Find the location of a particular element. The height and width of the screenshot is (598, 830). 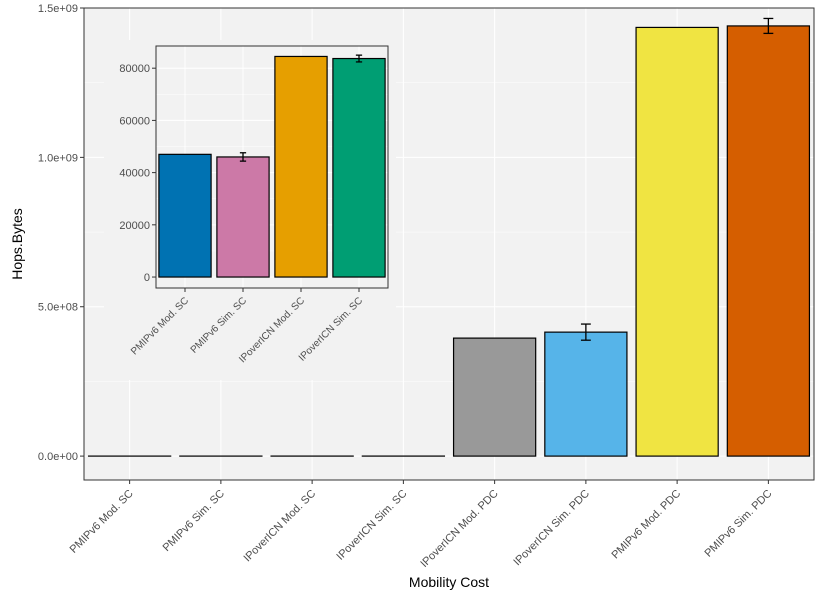

inset-y-tick-label: 80000 is located at coordinates (134, 69).